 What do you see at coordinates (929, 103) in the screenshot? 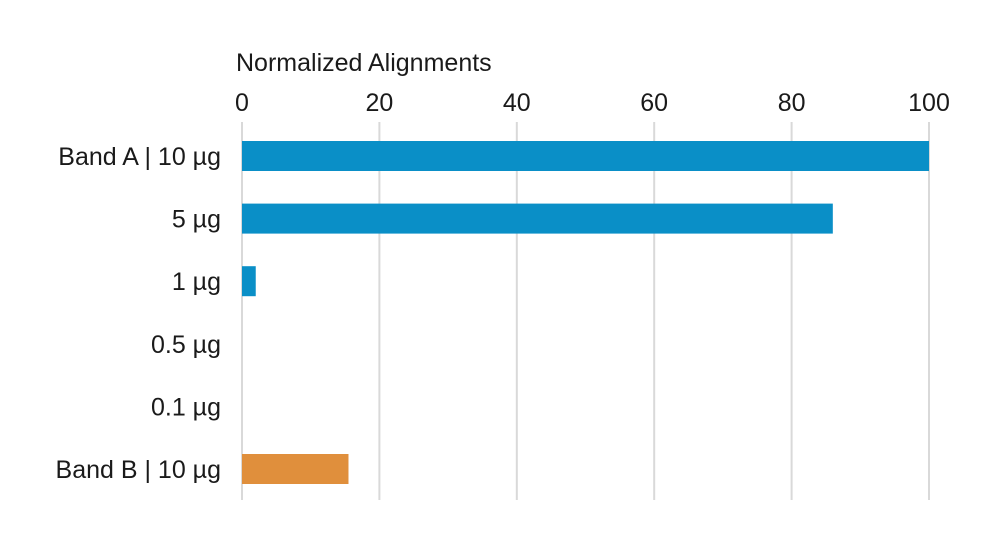
I see `x-tick-label: 100` at bounding box center [929, 103].